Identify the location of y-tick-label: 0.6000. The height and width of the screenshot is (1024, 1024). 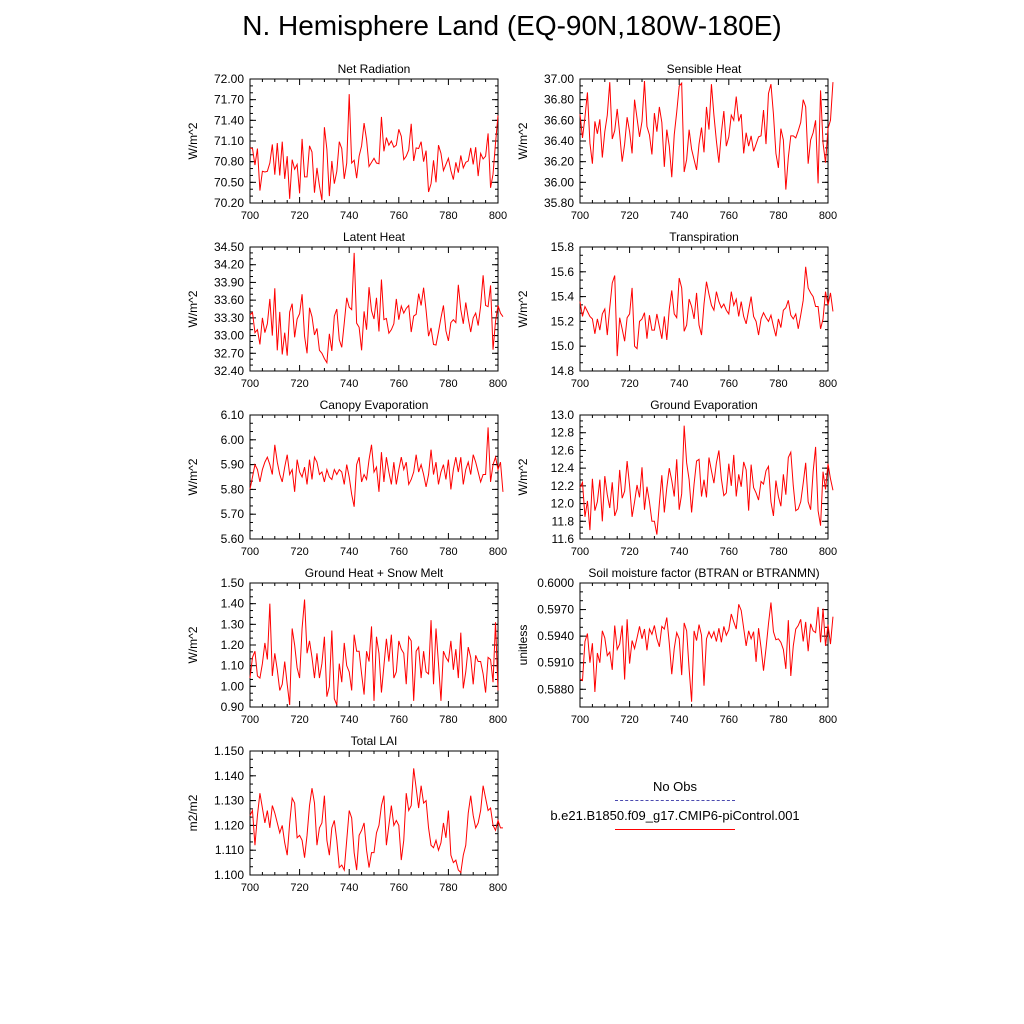
(555, 583).